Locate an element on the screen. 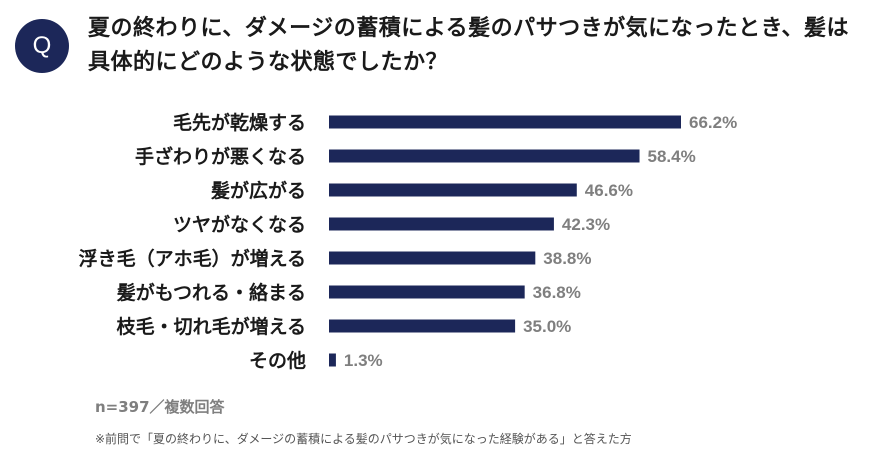 The image size is (870, 464). value-label: 38.8% is located at coordinates (567, 258).